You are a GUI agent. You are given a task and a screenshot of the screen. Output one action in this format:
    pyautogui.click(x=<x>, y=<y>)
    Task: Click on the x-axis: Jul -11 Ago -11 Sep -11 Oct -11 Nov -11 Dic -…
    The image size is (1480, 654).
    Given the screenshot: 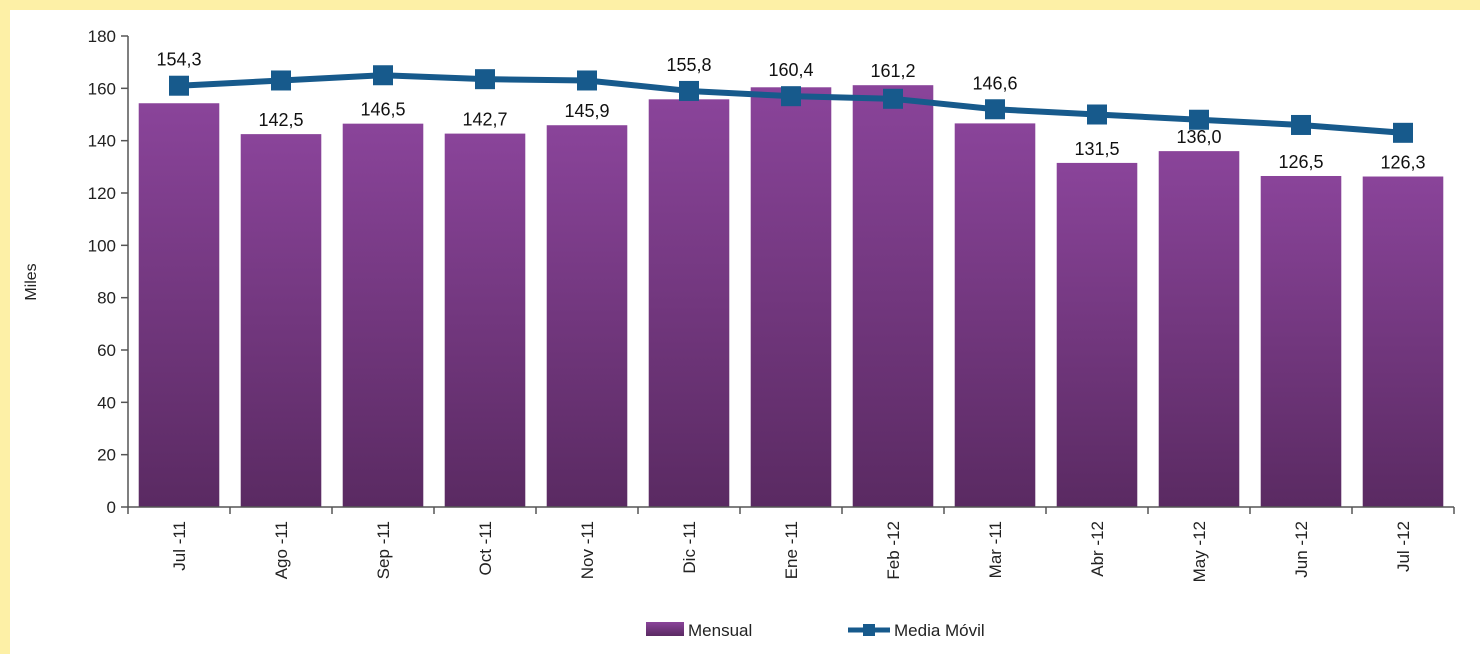 What is the action you would take?
    pyautogui.click(x=791, y=544)
    